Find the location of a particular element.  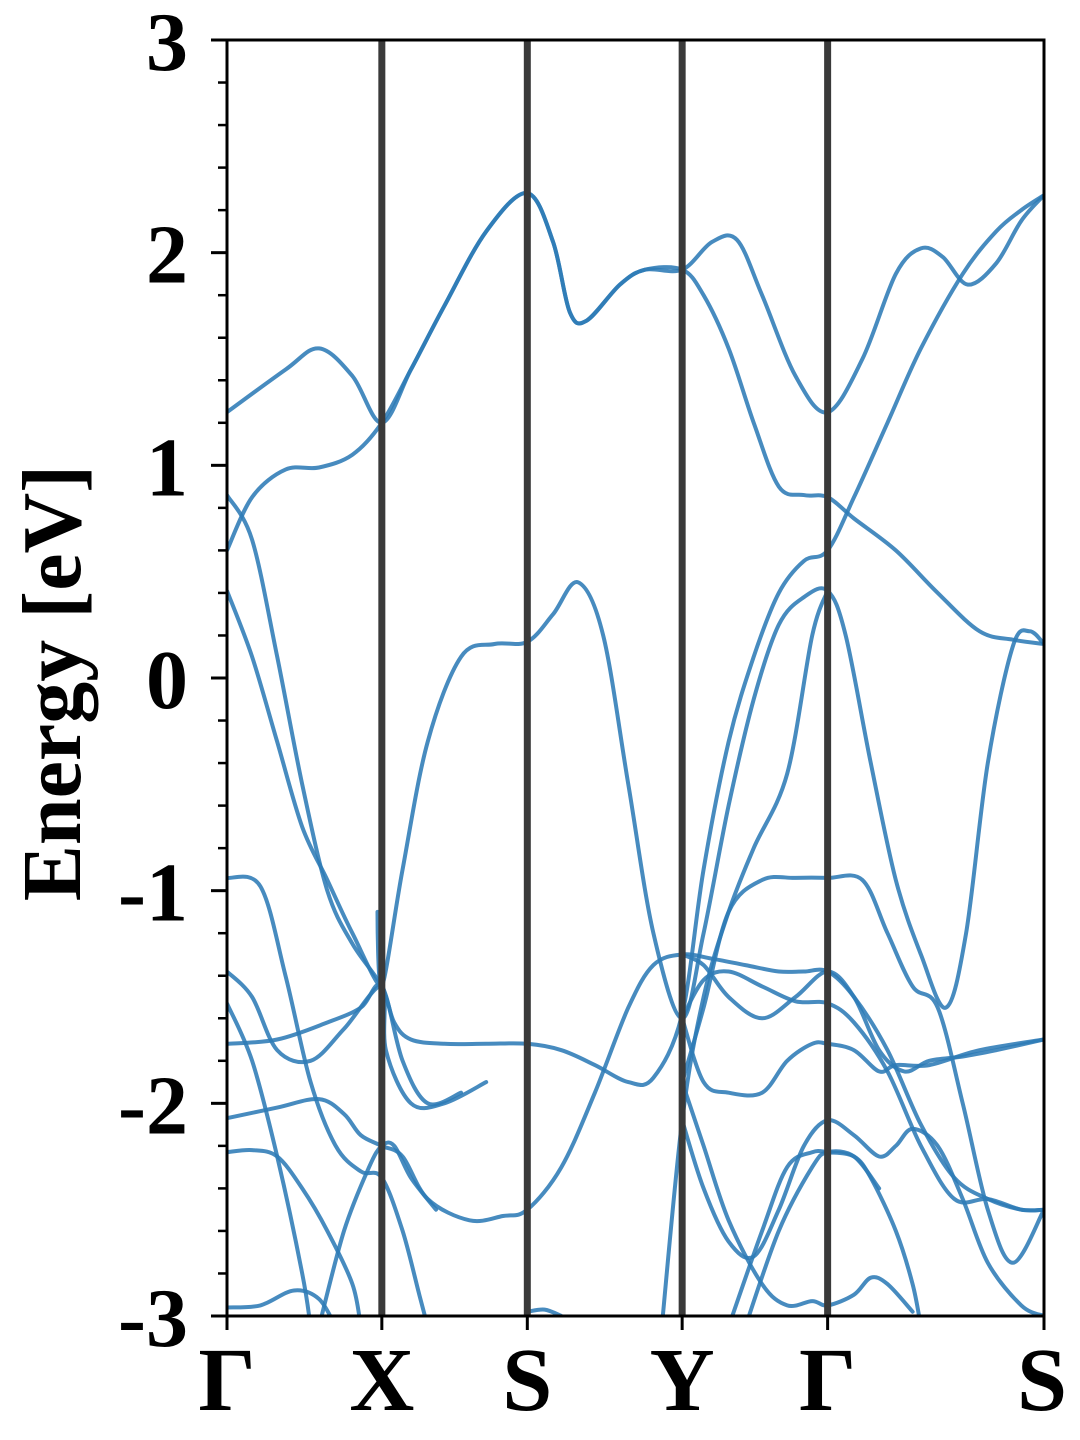

x-tick-label: Y is located at coordinates (682, 1380).